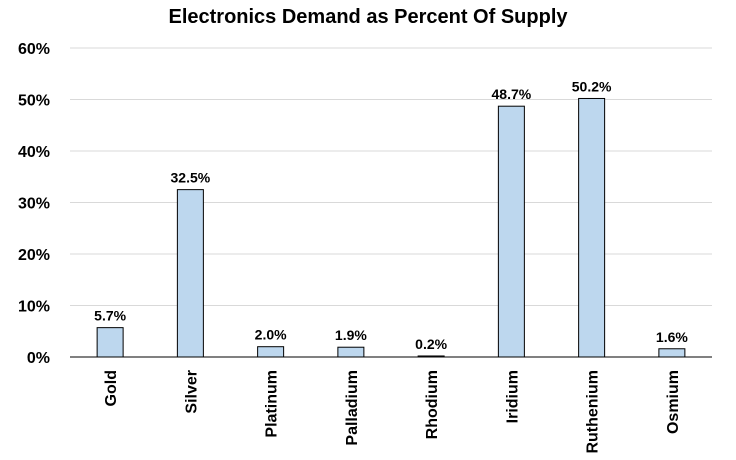 This screenshot has height=460, width=736. Describe the element at coordinates (352, 408) in the screenshot. I see `x-tick-label-palladium: Palladium` at that location.